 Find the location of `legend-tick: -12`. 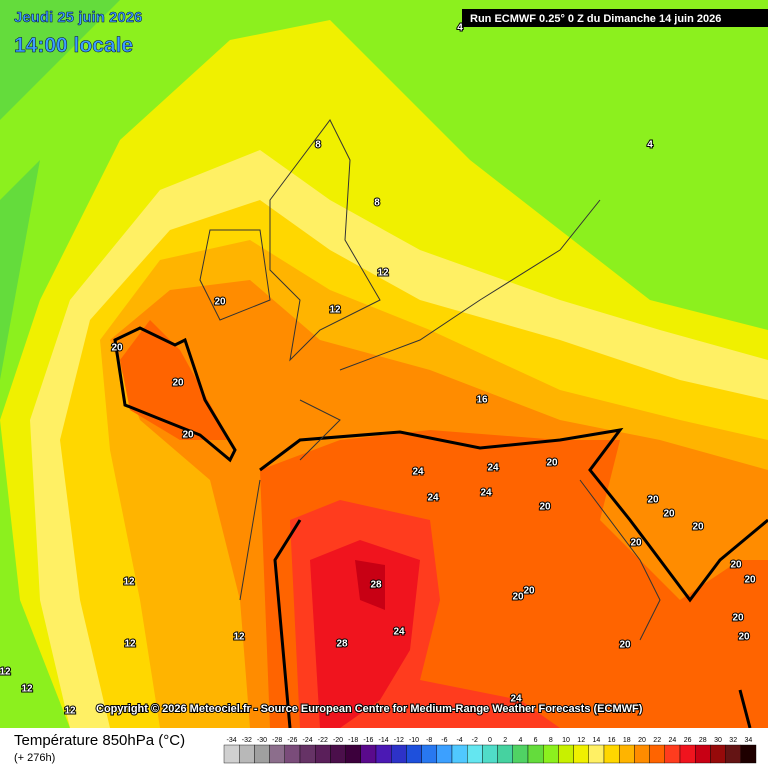

legend-tick: -12 is located at coordinates (399, 740).